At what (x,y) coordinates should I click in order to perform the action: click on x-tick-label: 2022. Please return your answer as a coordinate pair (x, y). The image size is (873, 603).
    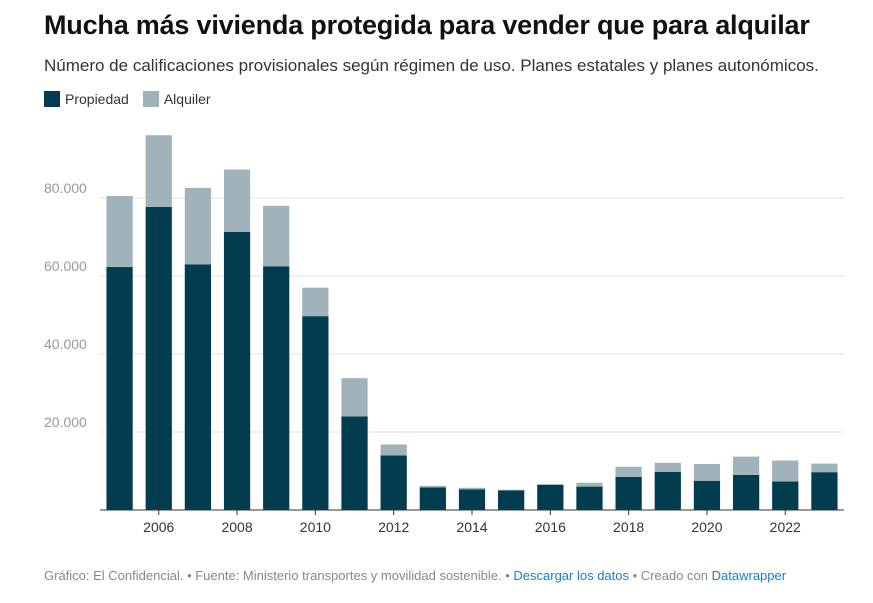
    Looking at the image, I should click on (785, 527).